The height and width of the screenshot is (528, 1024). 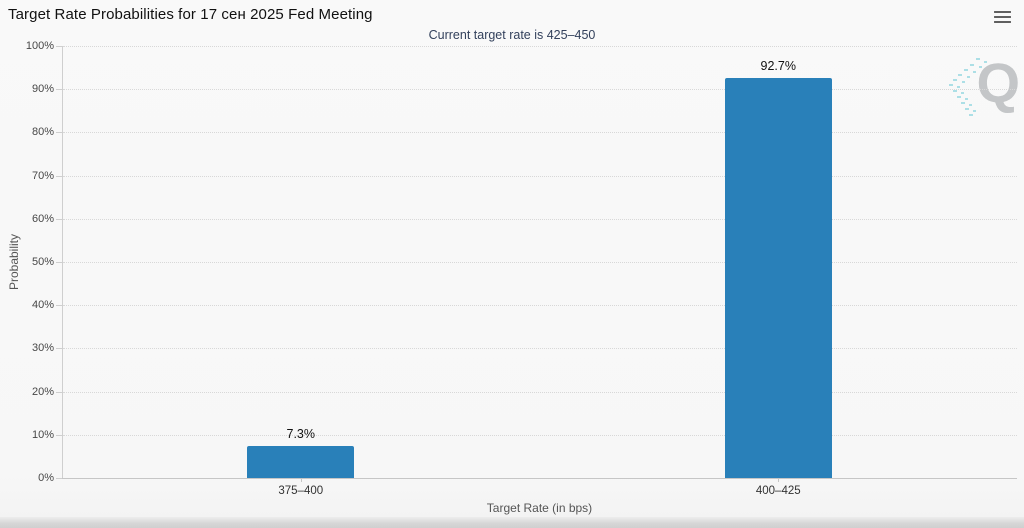 I want to click on y-axis-tick-label: 90%, so click(x=42, y=89).